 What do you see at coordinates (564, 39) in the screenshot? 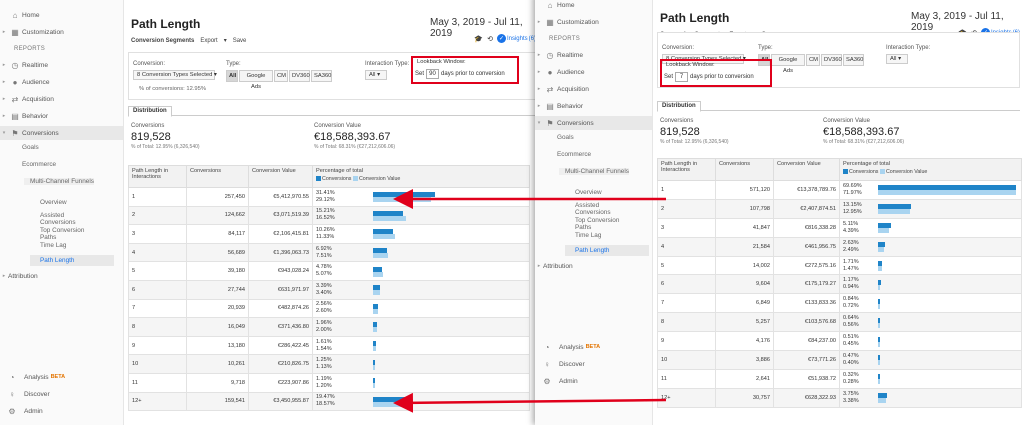
I see `reports-section-label: REPORTS` at bounding box center [564, 39].